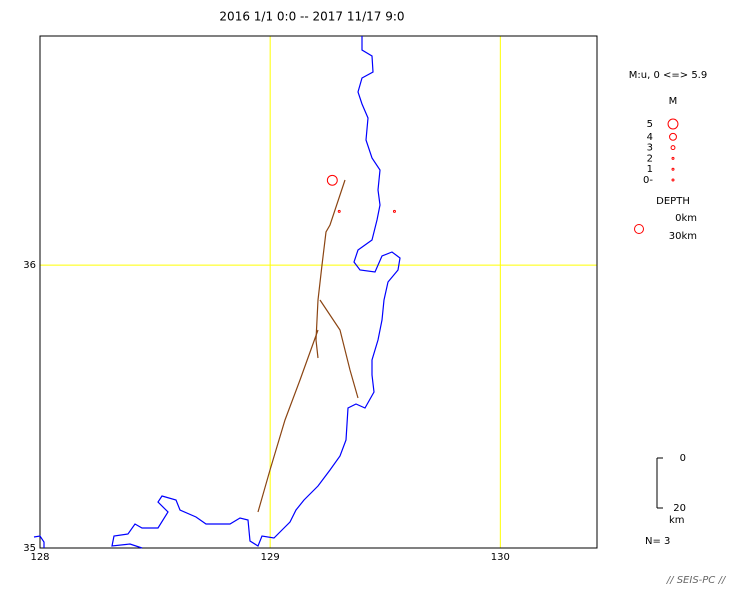  I want to click on magnitude-label: 0-, so click(648, 180).